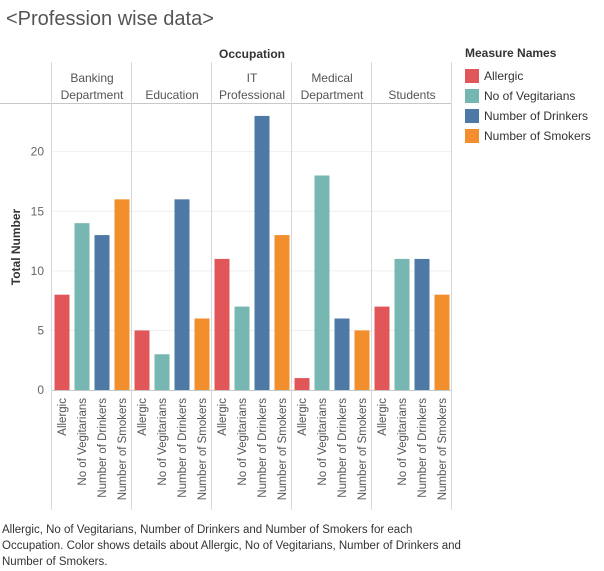 The height and width of the screenshot is (571, 604). I want to click on legend-label-allergic: Allergic, so click(504, 76).